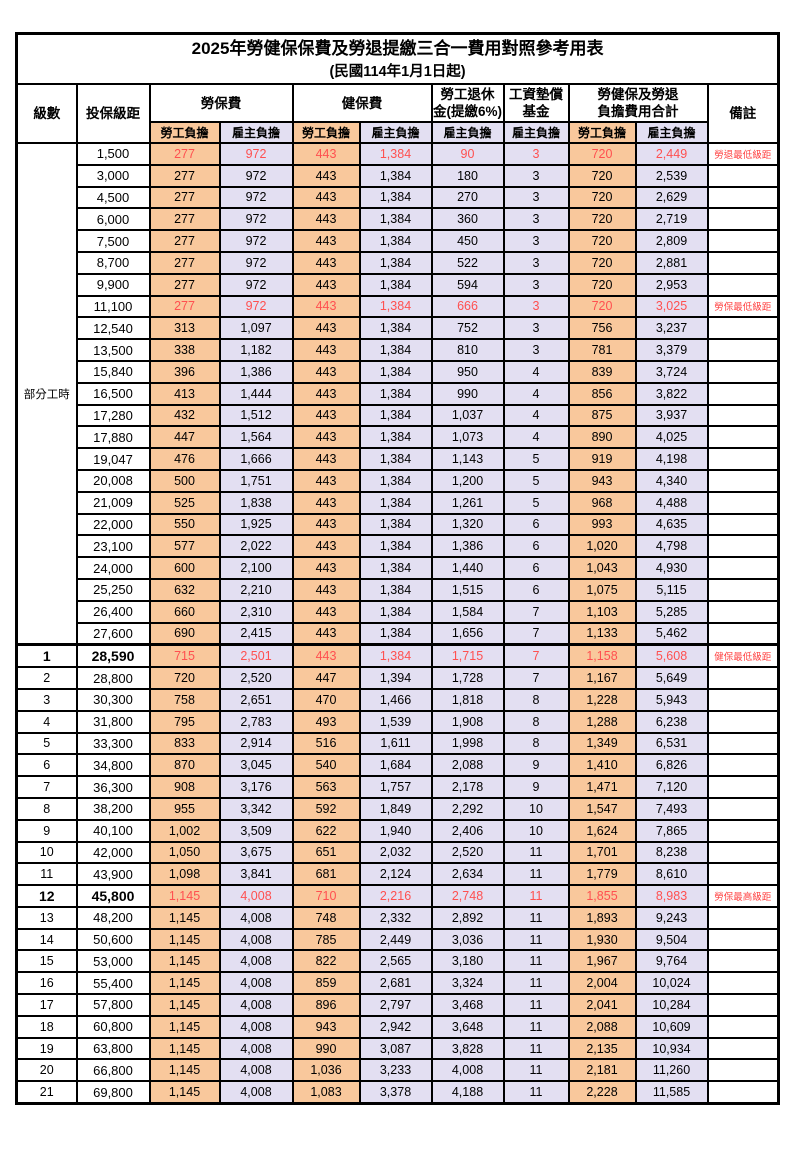  I want to click on bracket-cell: 53,000, so click(113, 961).